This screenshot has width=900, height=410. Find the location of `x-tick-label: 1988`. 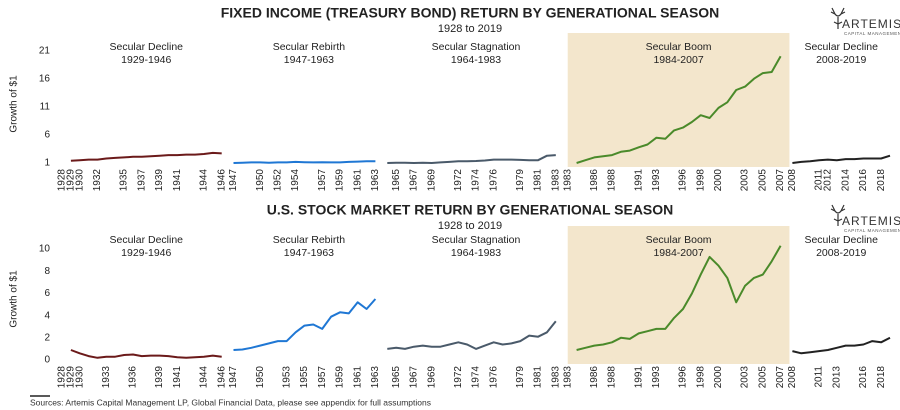

x-tick-label: 1988 is located at coordinates (612, 180).